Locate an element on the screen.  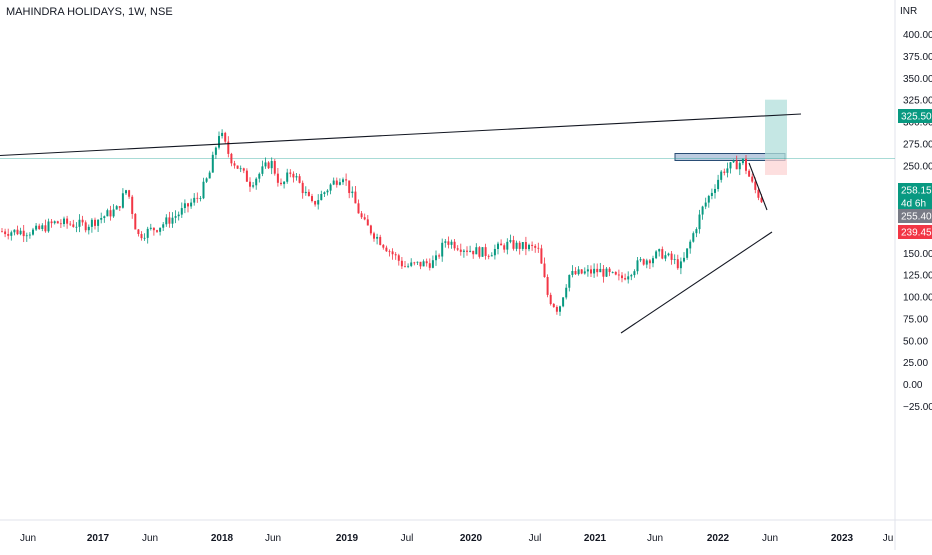
price-badge-label: 239.45 is located at coordinates (916, 233).